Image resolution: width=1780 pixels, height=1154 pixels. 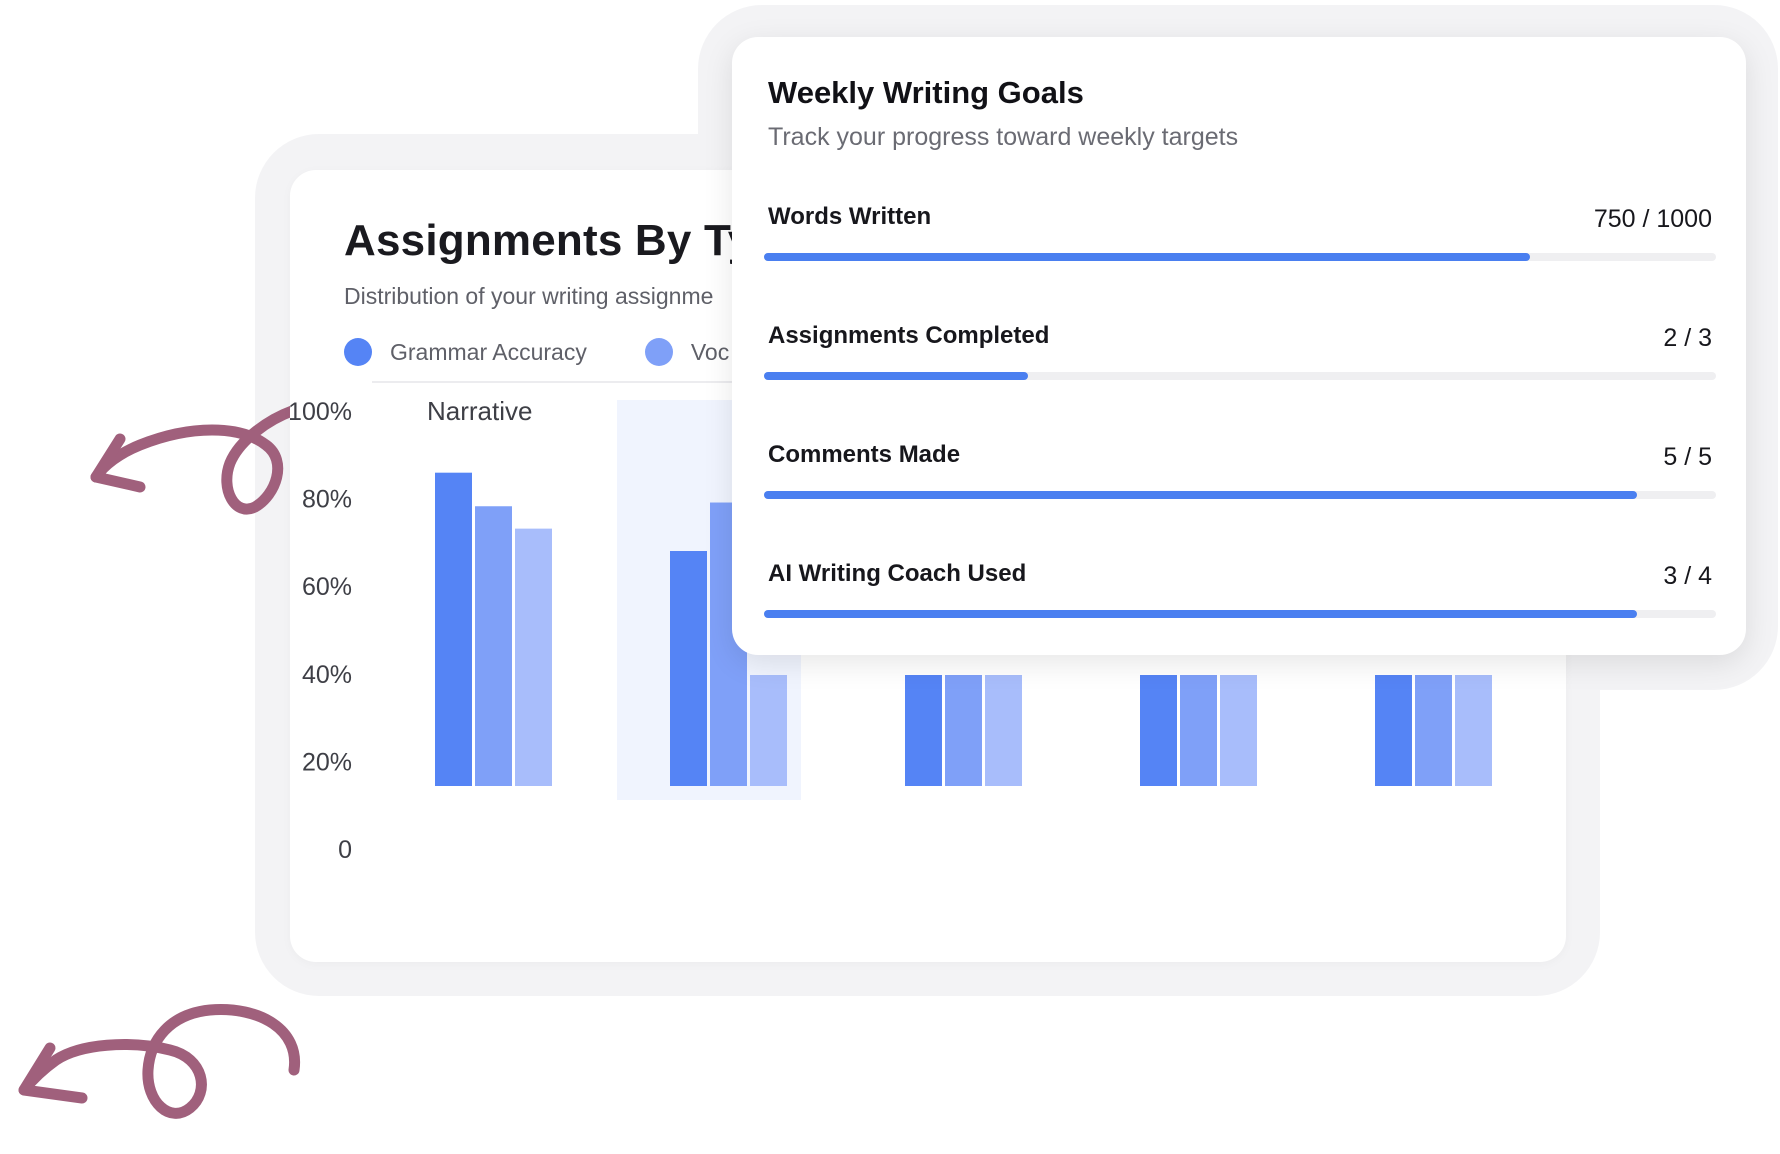 I want to click on y-tick-label: 0, so click(x=345, y=850).